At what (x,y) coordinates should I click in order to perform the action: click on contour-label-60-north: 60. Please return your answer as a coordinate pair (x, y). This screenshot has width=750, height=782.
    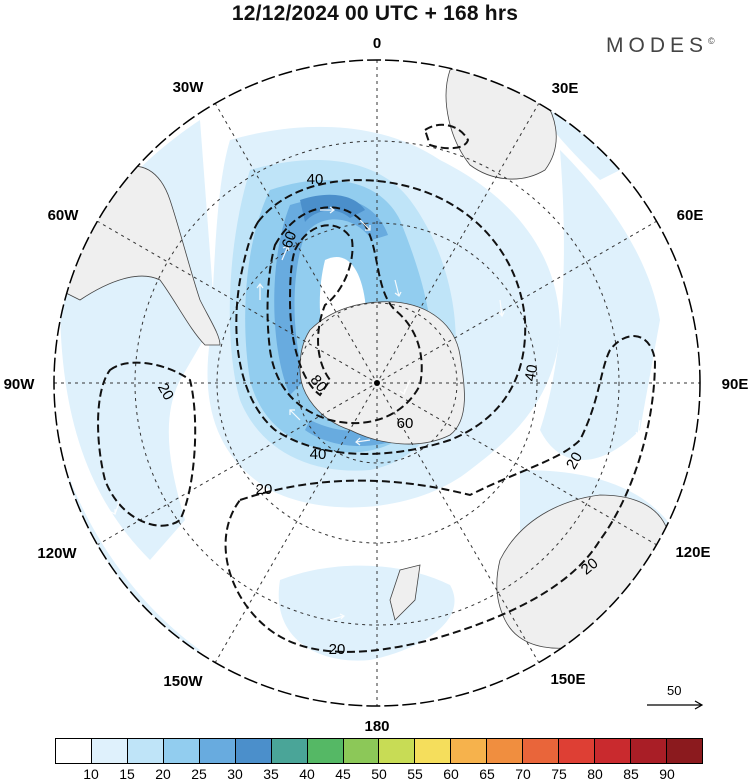
    Looking at the image, I should click on (290, 239).